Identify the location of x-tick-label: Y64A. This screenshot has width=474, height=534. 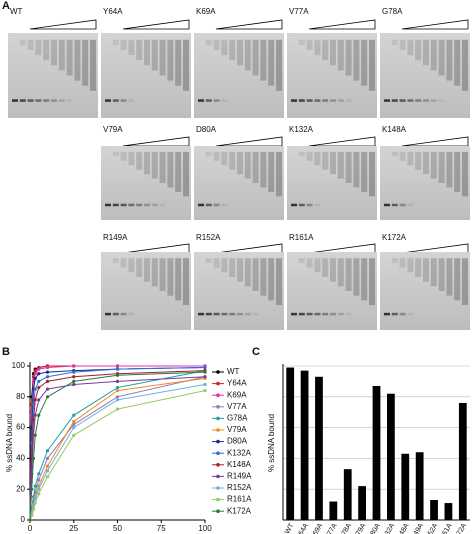
(302, 528).